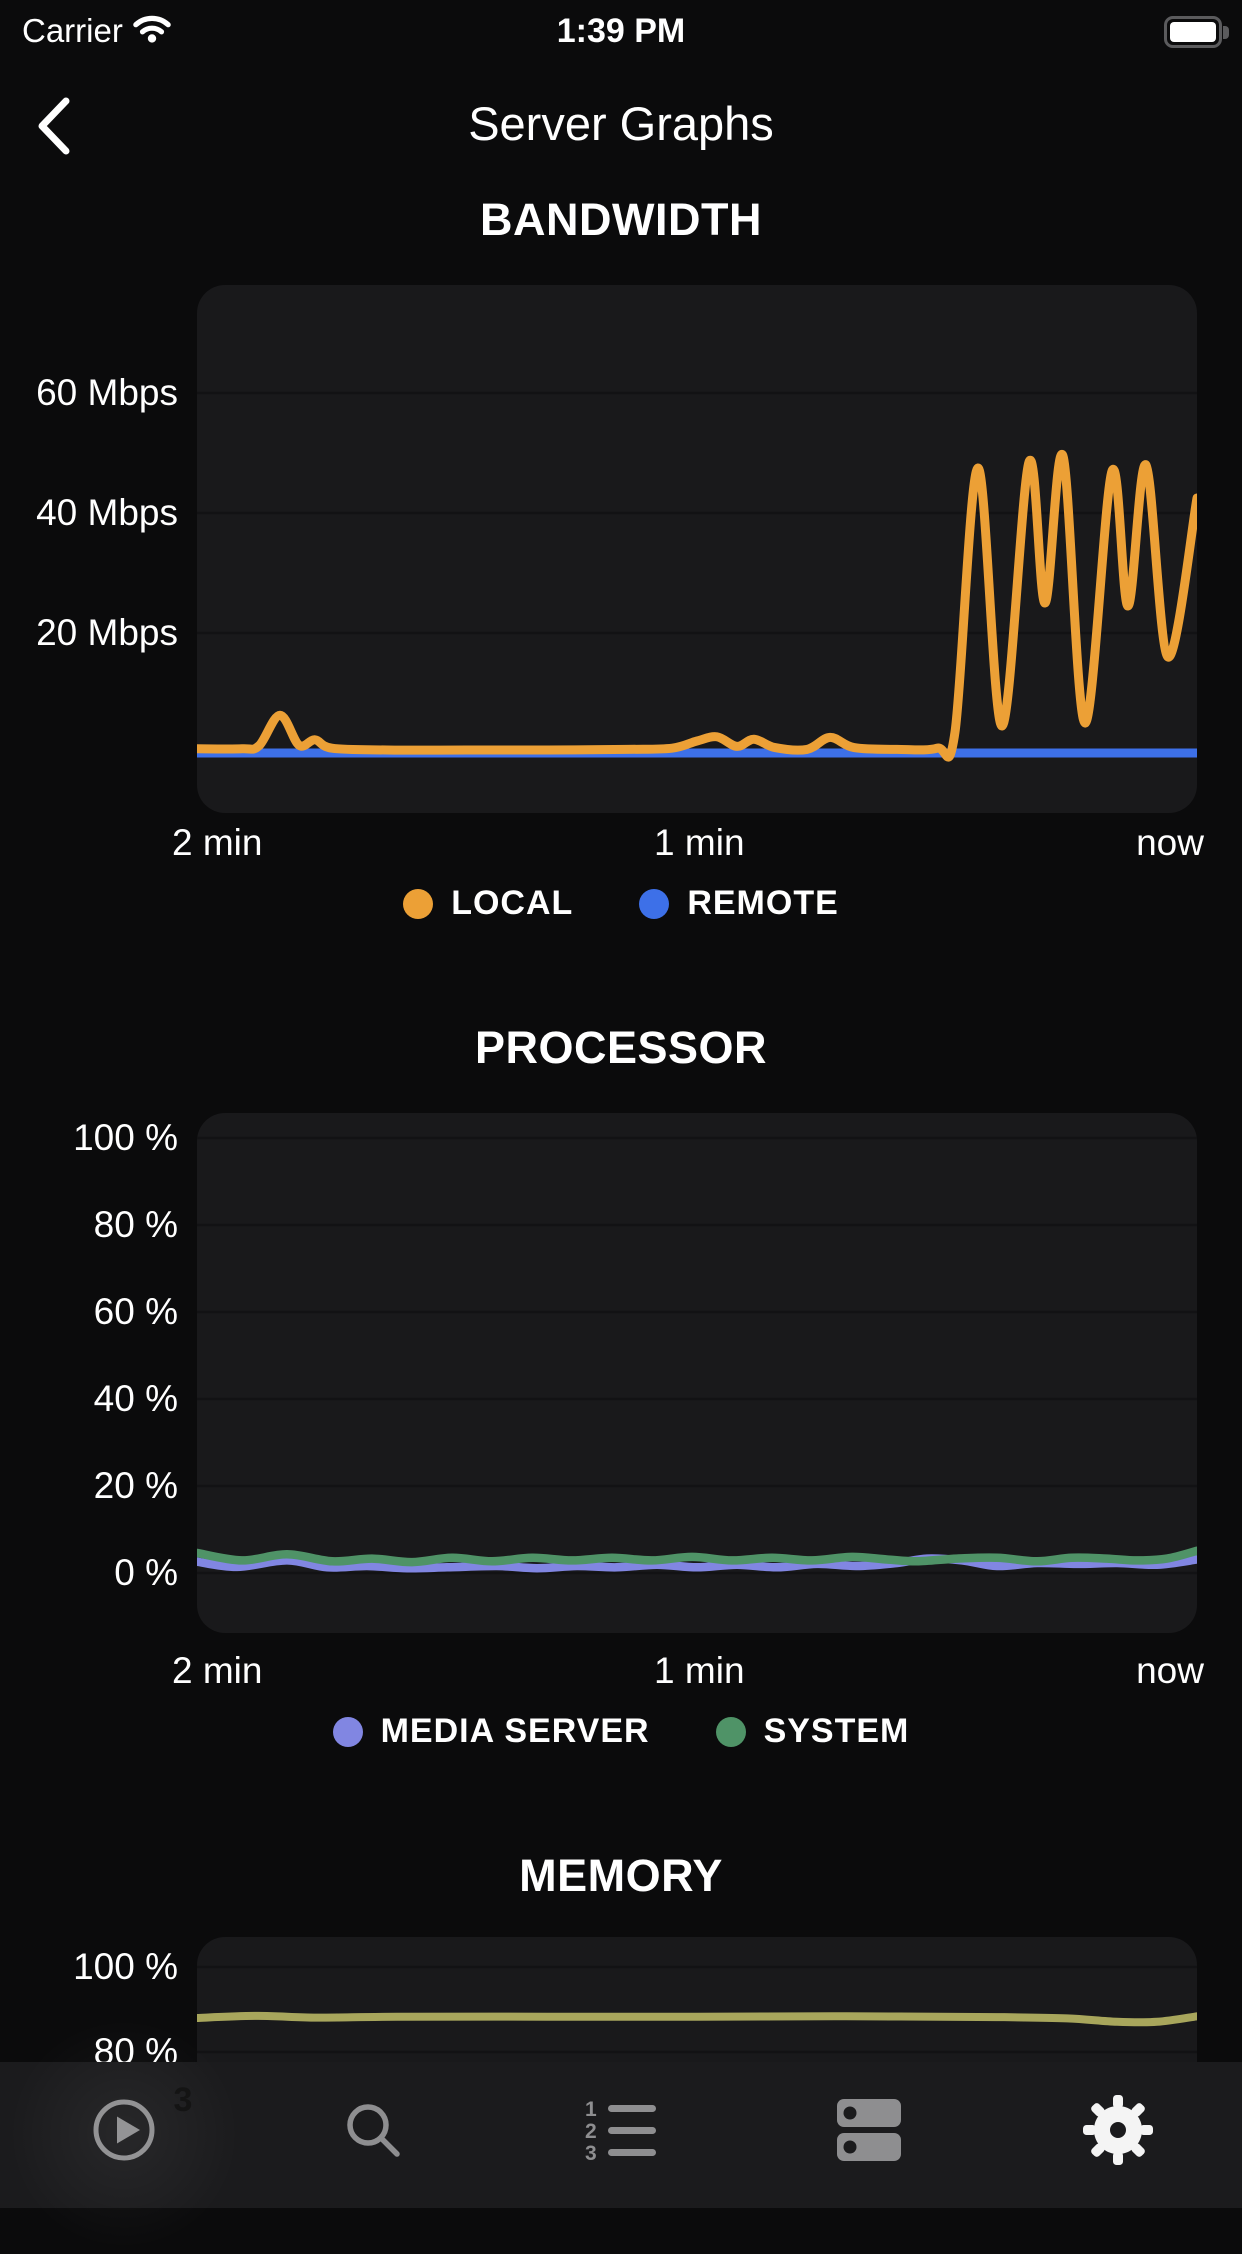  What do you see at coordinates (515, 1731) in the screenshot?
I see `legend-label: MEDIA SERVER` at bounding box center [515, 1731].